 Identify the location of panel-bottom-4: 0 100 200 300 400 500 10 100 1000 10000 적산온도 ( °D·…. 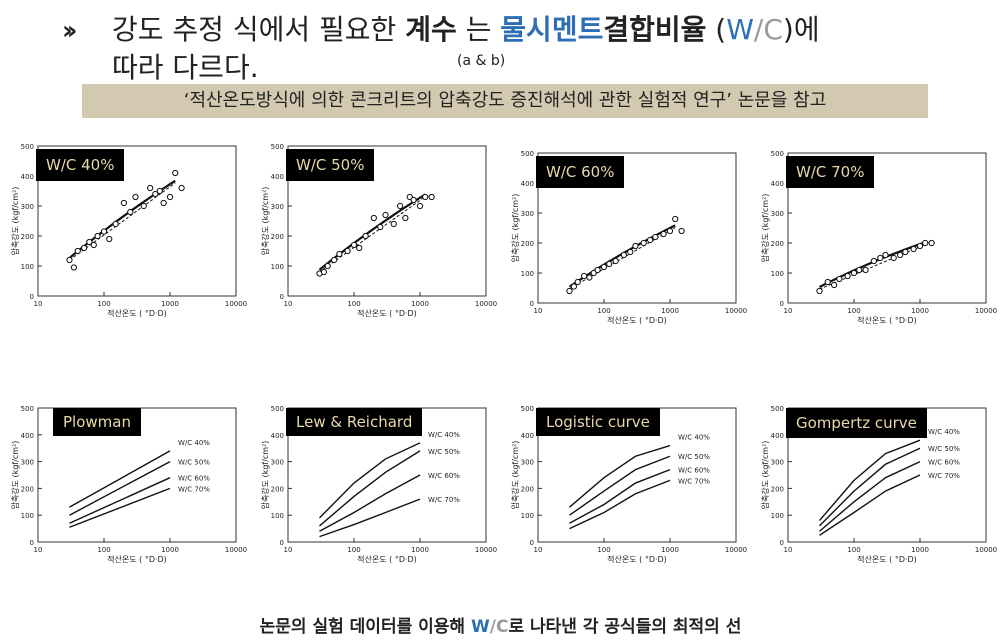
(878, 485).